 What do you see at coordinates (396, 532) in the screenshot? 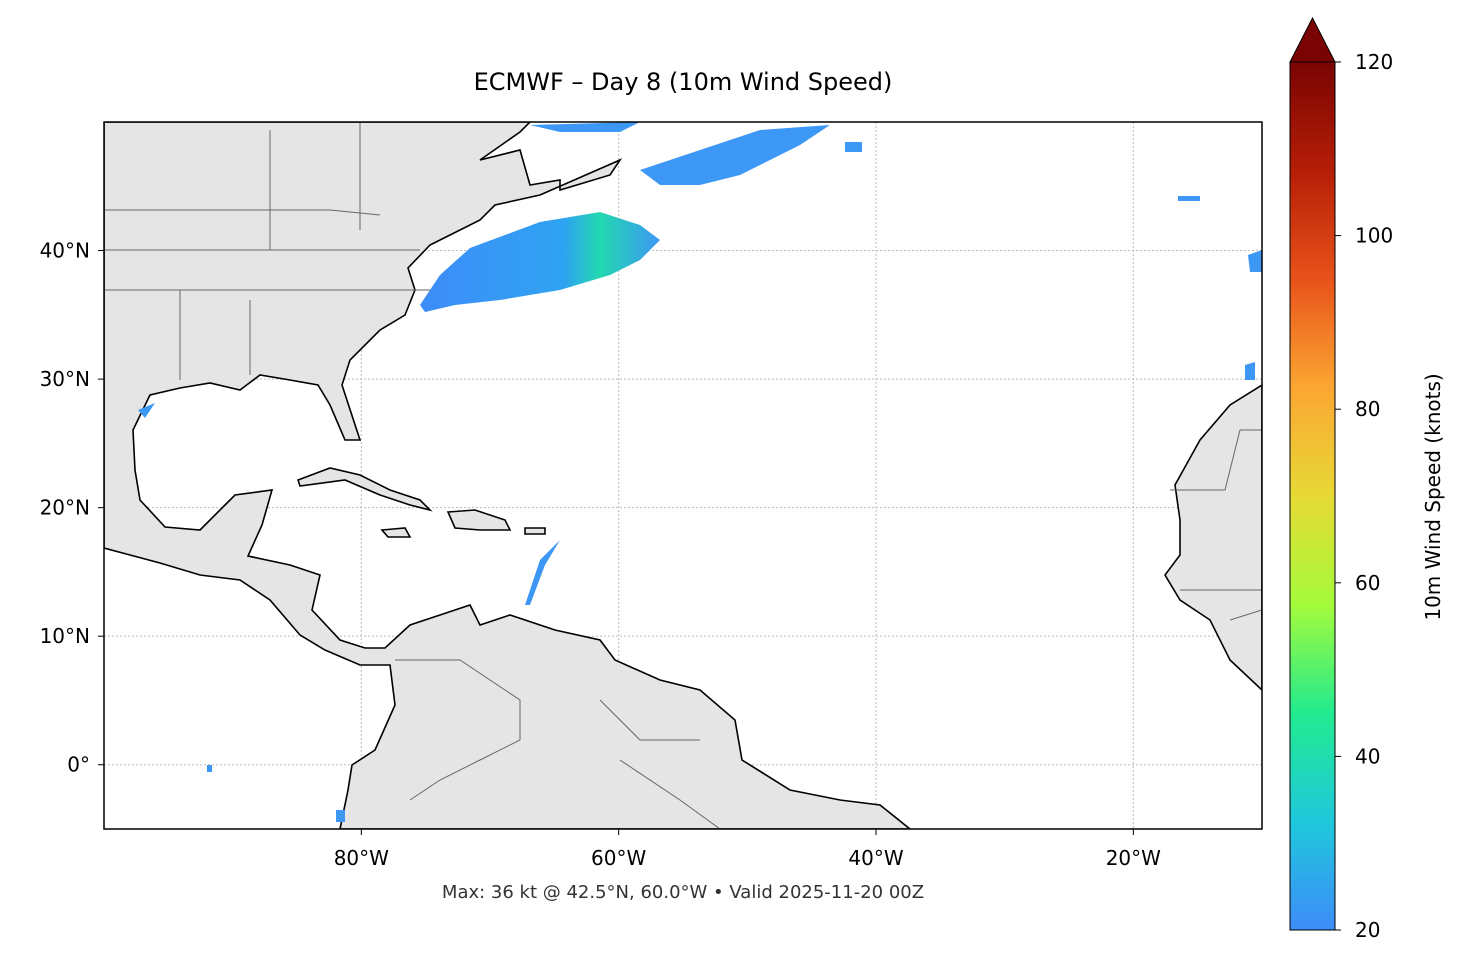
I see `jamaica` at bounding box center [396, 532].